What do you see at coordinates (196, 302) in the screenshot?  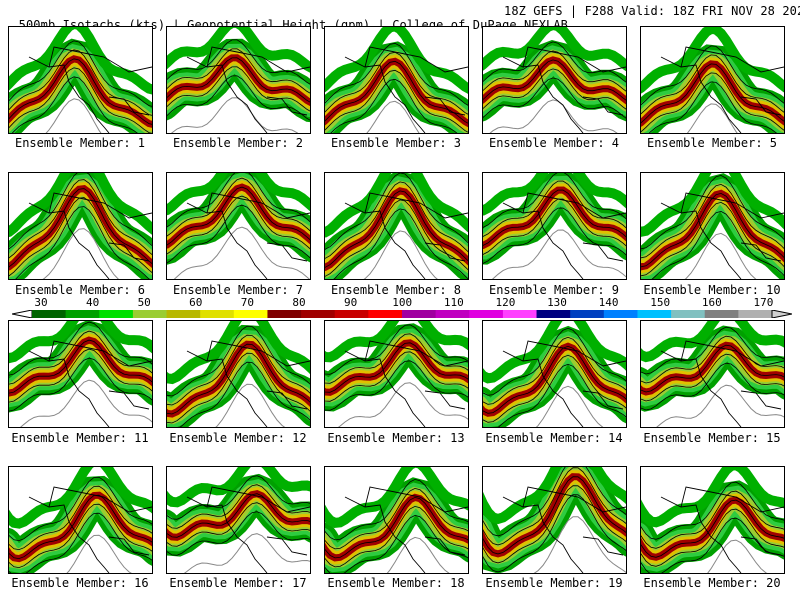 I see `colorbar-tick-label: 60` at bounding box center [196, 302].